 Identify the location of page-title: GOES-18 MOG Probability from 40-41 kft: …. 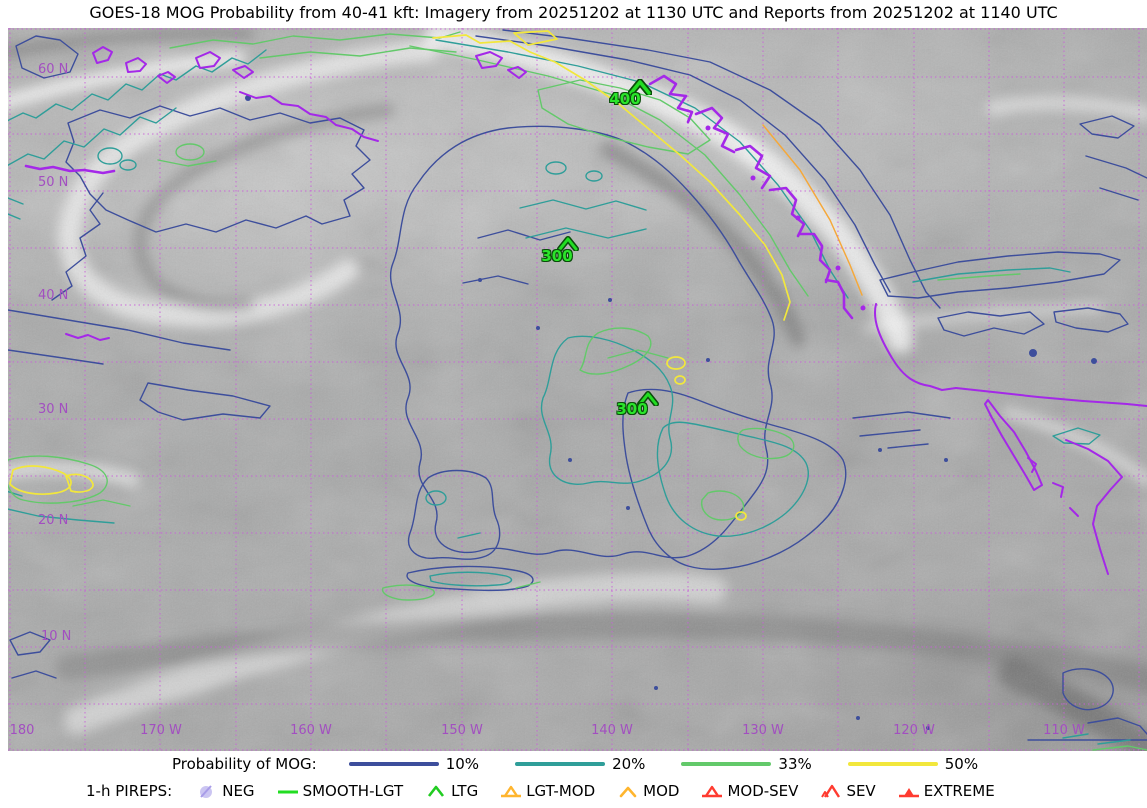
(573, 12).